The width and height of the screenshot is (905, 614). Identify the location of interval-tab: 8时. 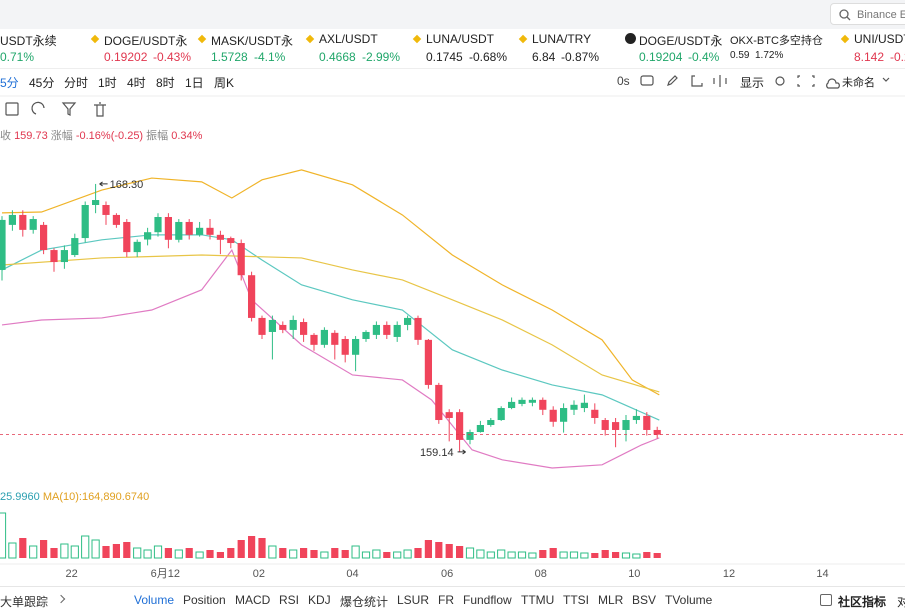
(165, 83).